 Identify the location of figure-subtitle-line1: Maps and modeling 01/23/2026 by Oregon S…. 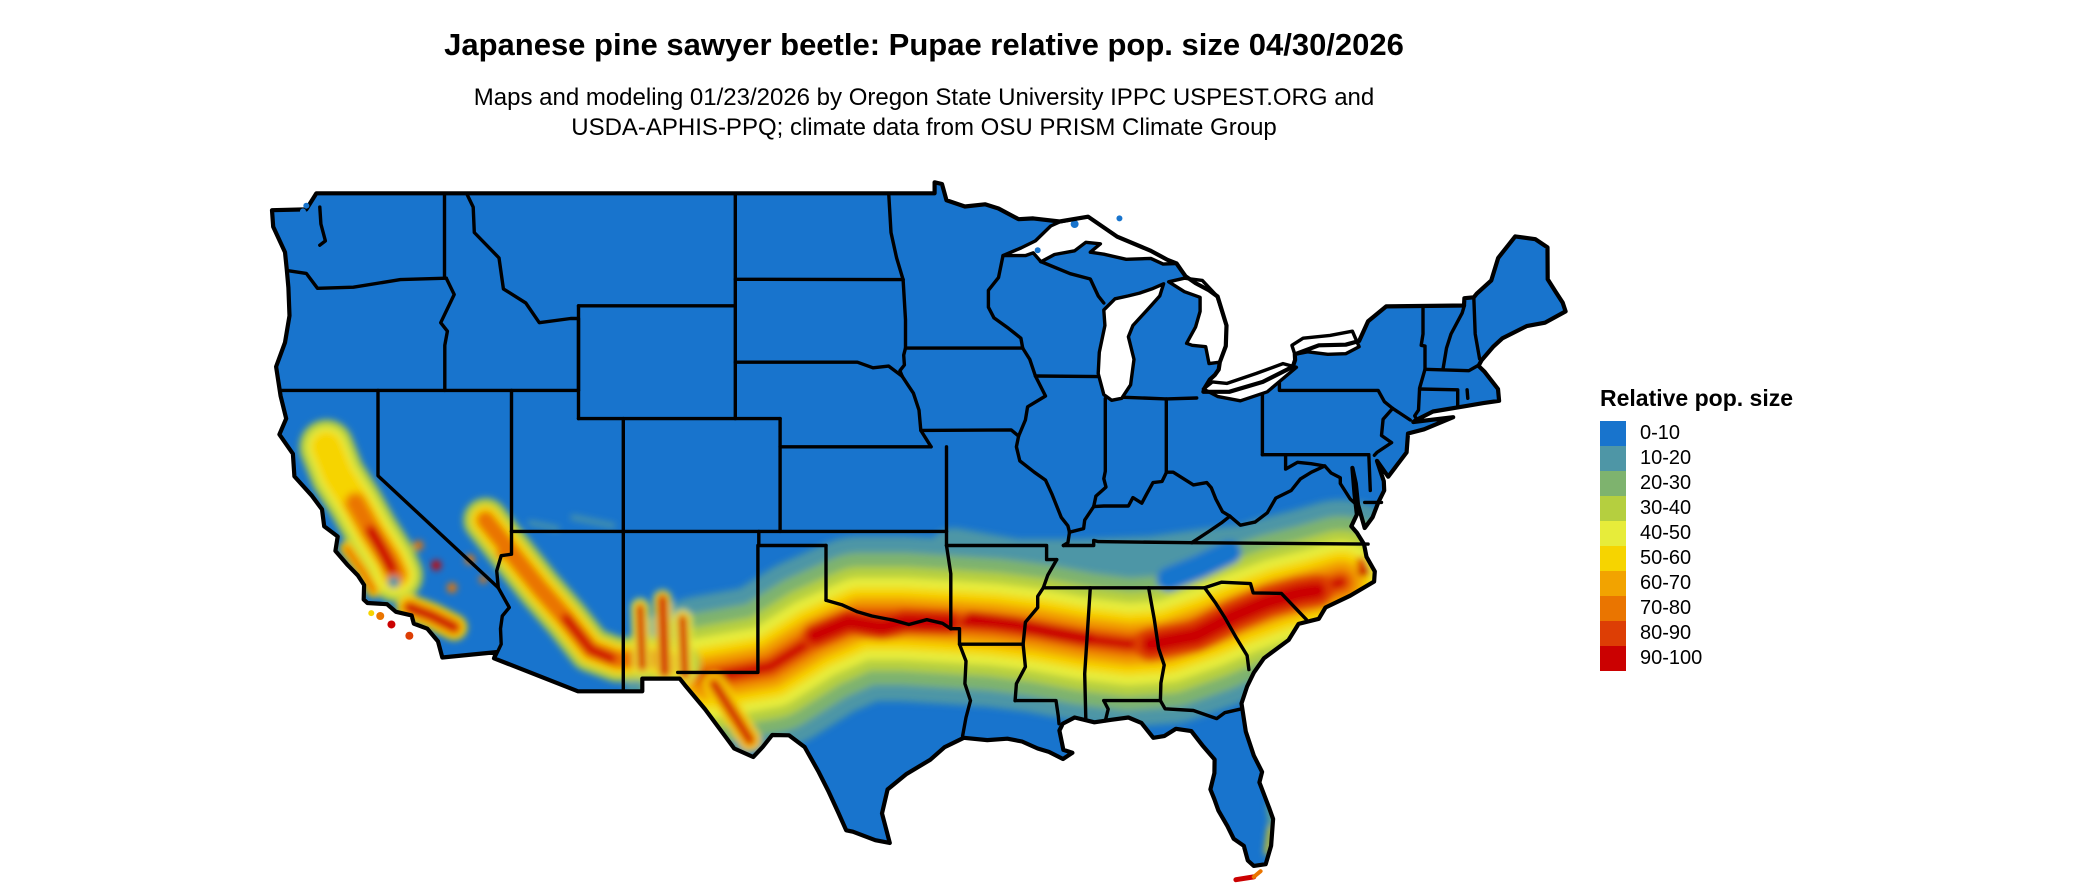
(924, 97).